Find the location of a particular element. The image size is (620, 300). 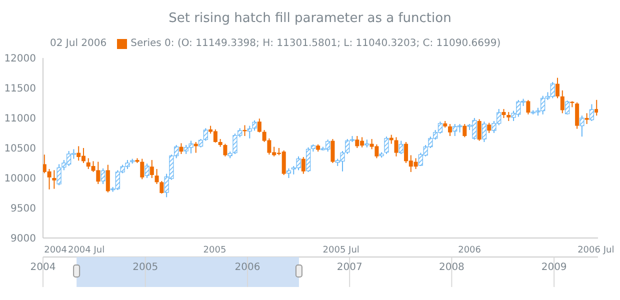

x2-tick-label: 2007 is located at coordinates (349, 267).